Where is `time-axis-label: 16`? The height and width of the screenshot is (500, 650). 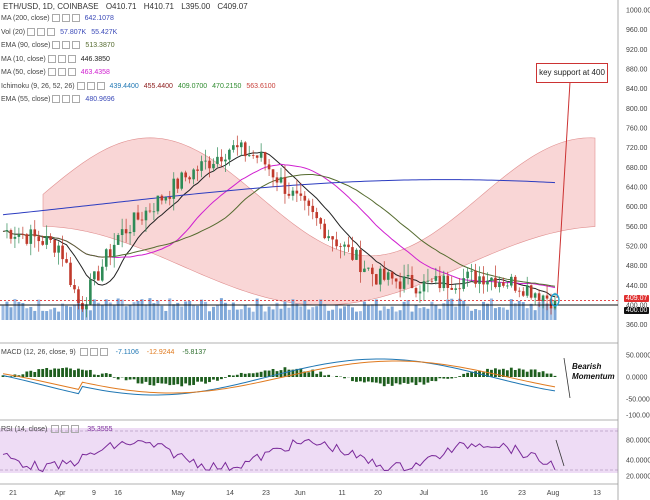
time-axis-label: 16 is located at coordinates (484, 493).